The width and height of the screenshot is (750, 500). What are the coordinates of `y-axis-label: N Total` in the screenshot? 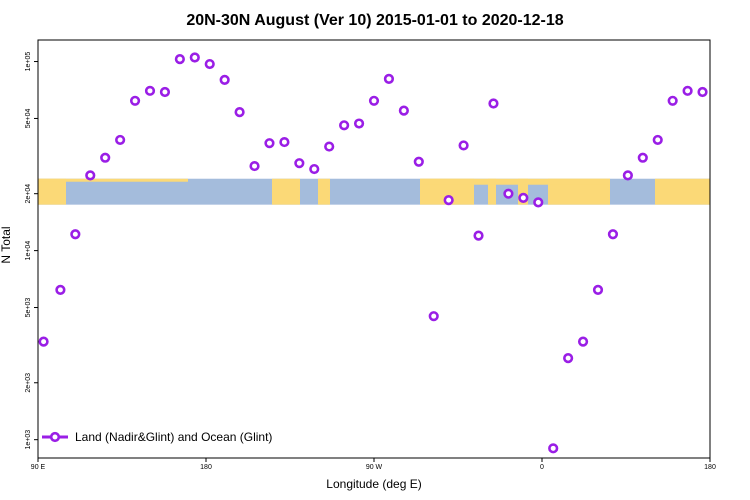 It's located at (6, 244).